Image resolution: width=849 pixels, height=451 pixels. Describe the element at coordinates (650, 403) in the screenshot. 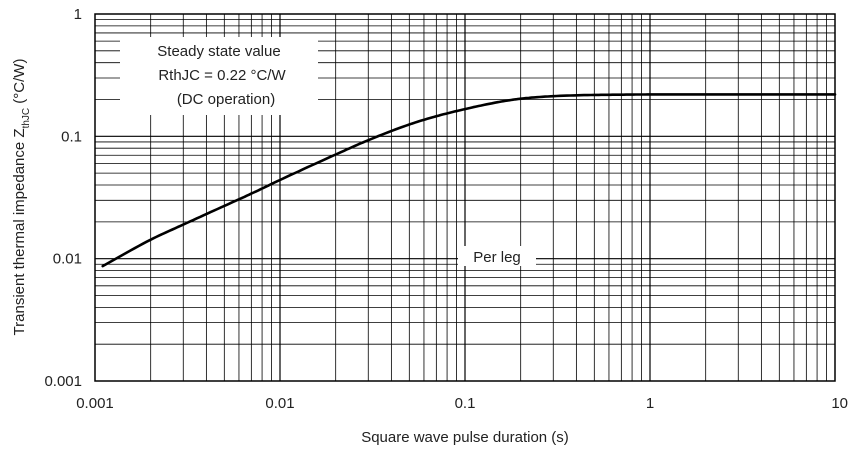

I see `x-tick-label: 1` at that location.